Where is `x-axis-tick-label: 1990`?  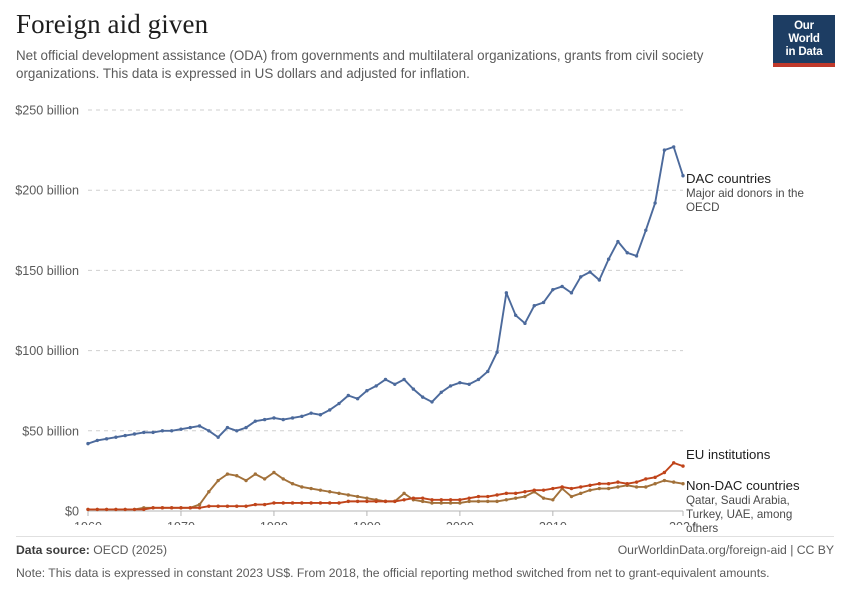
x-axis-tick-label: 1990 is located at coordinates (367, 522).